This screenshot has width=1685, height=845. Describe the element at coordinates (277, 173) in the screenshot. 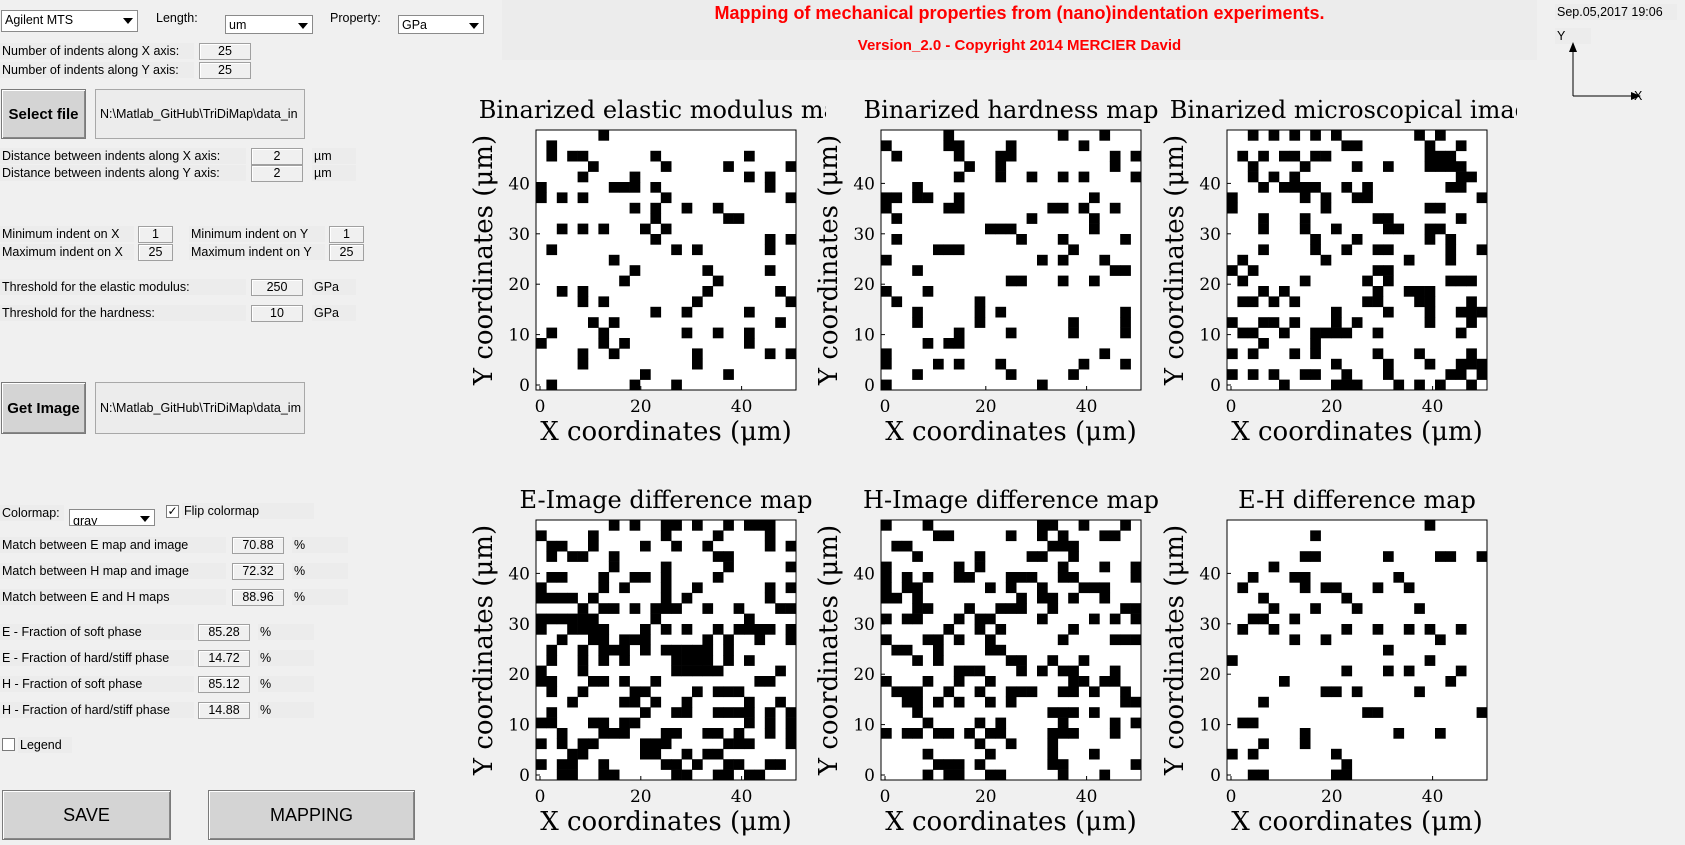

I see `dist-y-field: 2` at that location.